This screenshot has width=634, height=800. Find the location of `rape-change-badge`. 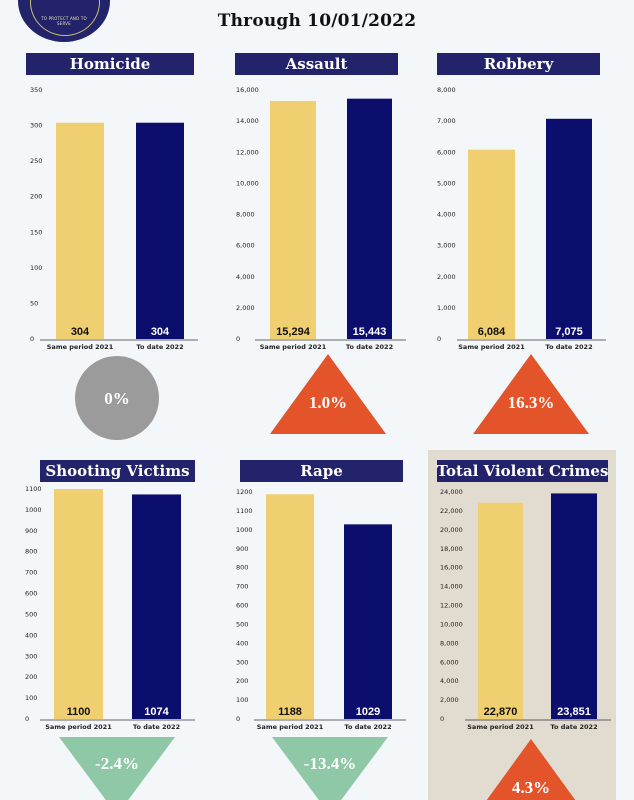

rape-change-badge is located at coordinates (330, 768).